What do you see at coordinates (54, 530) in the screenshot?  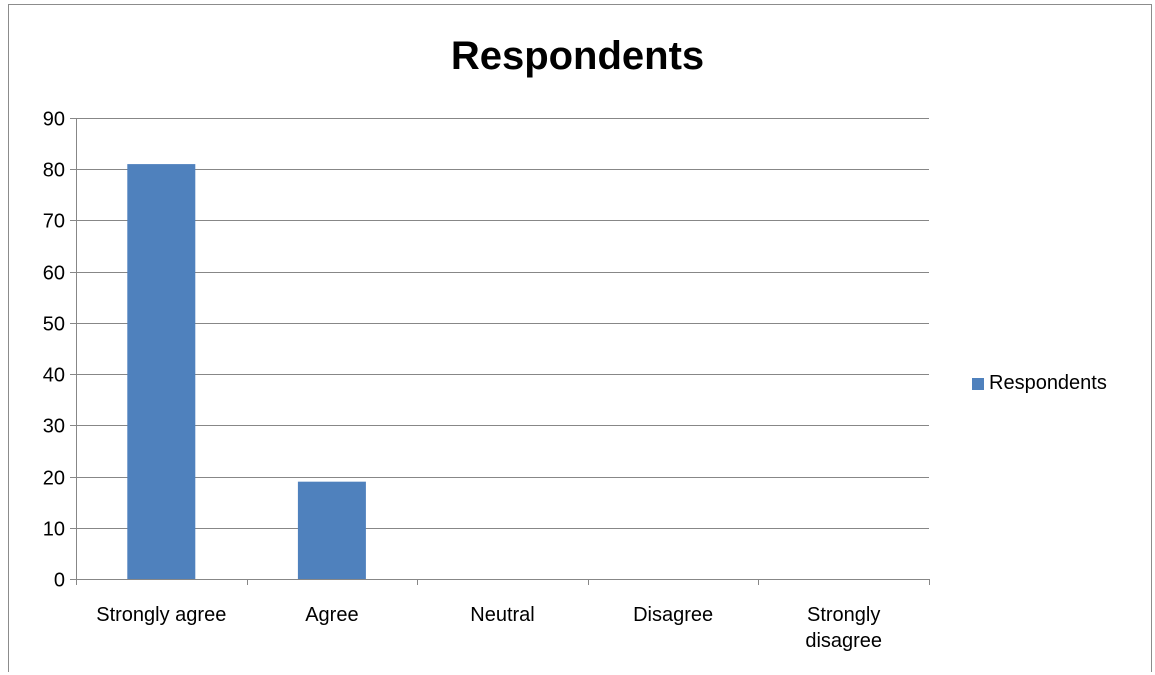 I see `y-tick-label: 10` at bounding box center [54, 530].